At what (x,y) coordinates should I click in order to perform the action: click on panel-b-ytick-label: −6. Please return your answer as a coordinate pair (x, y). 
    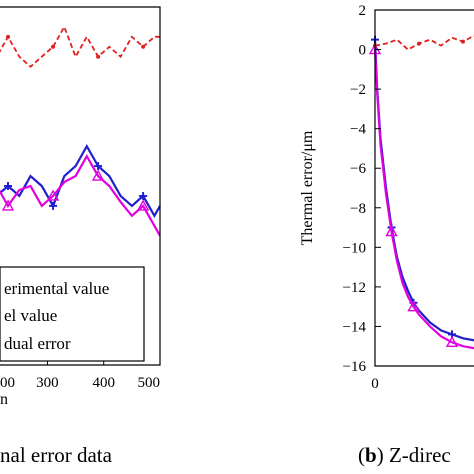
    Looking at the image, I should click on (358, 169).